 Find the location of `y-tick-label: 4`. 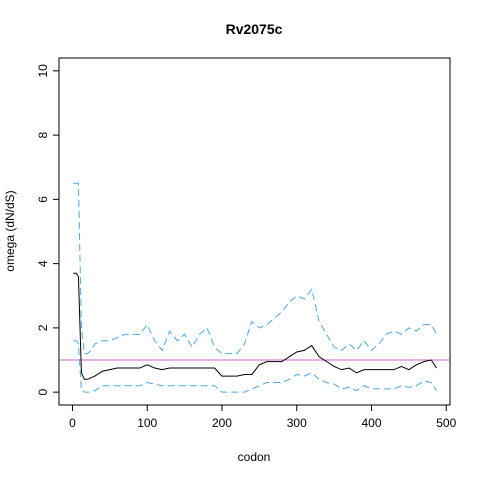

y-tick-label: 4 is located at coordinates (43, 263).